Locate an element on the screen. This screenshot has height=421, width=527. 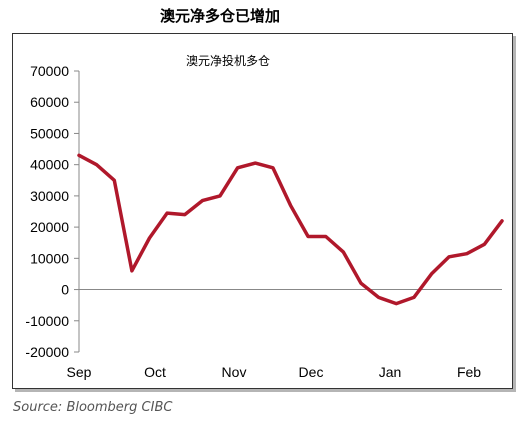
y-tick-label: 60000 is located at coordinates (49, 102).